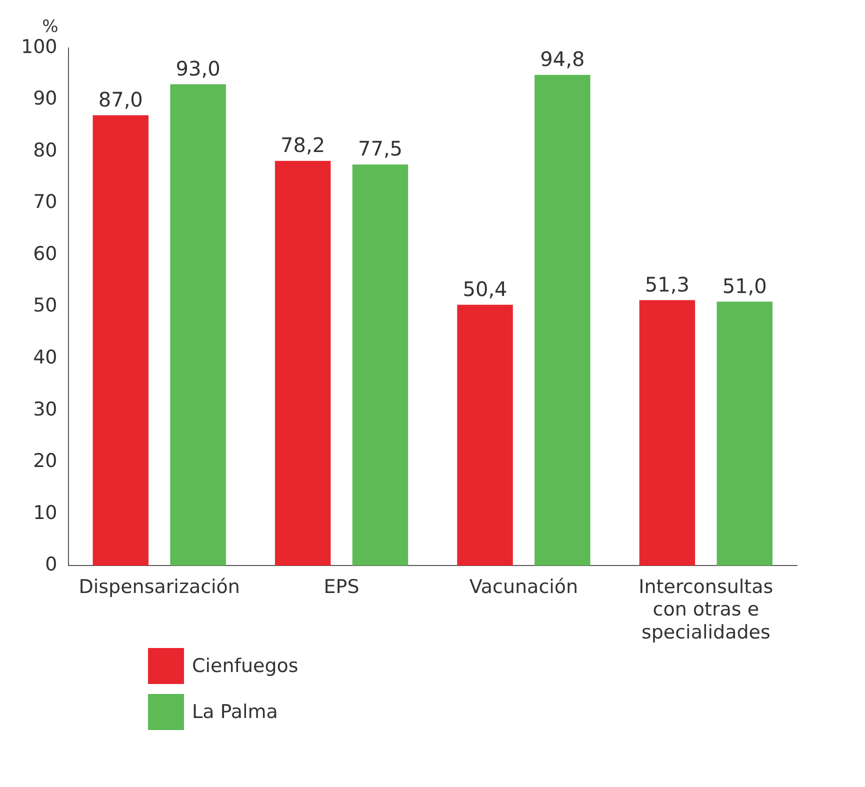 This screenshot has width=865, height=787. I want to click on data-label: 93,0, so click(198, 68).